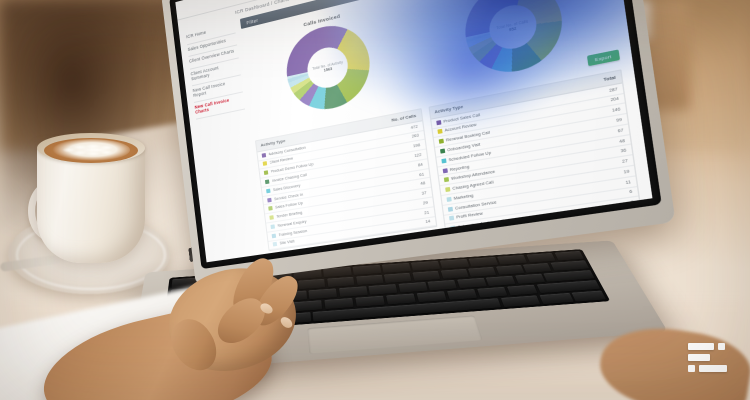 This screenshot has height=400, width=750. What do you see at coordinates (252, 21) in the screenshot?
I see `filter-label: Filter` at bounding box center [252, 21].